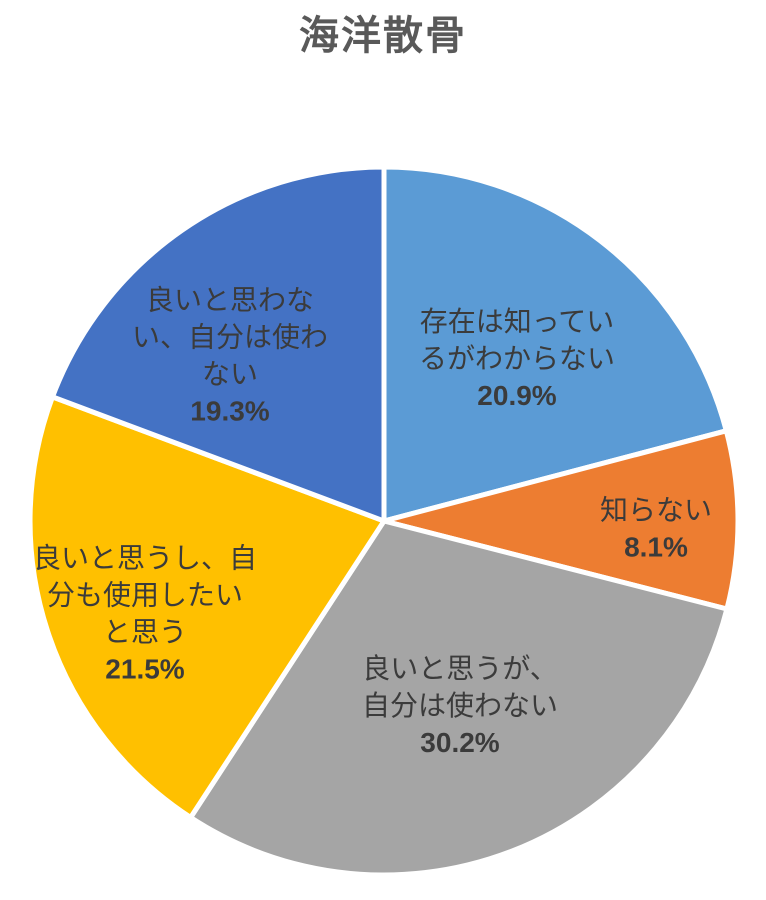 The height and width of the screenshot is (900, 766). What do you see at coordinates (230, 356) in the screenshot?
I see `pie-slice-label-5: 良いと思わない、自分は使わない 19.3%` at bounding box center [230, 356].